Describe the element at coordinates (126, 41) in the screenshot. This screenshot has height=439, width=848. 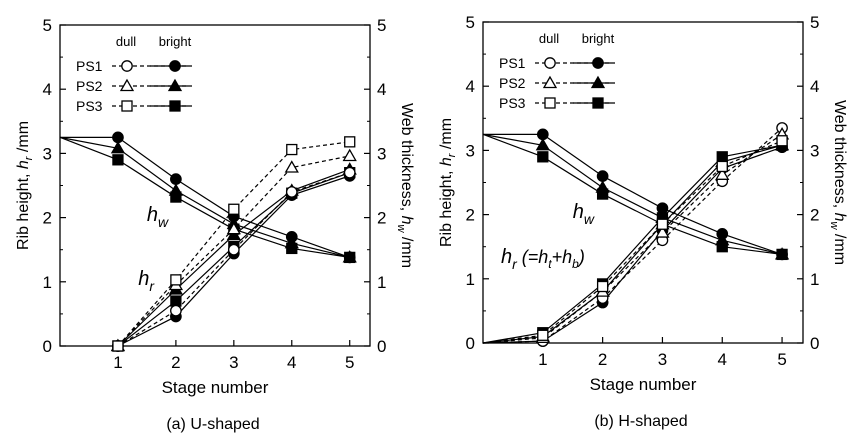
I see `legend-header-dull: dull` at that location.